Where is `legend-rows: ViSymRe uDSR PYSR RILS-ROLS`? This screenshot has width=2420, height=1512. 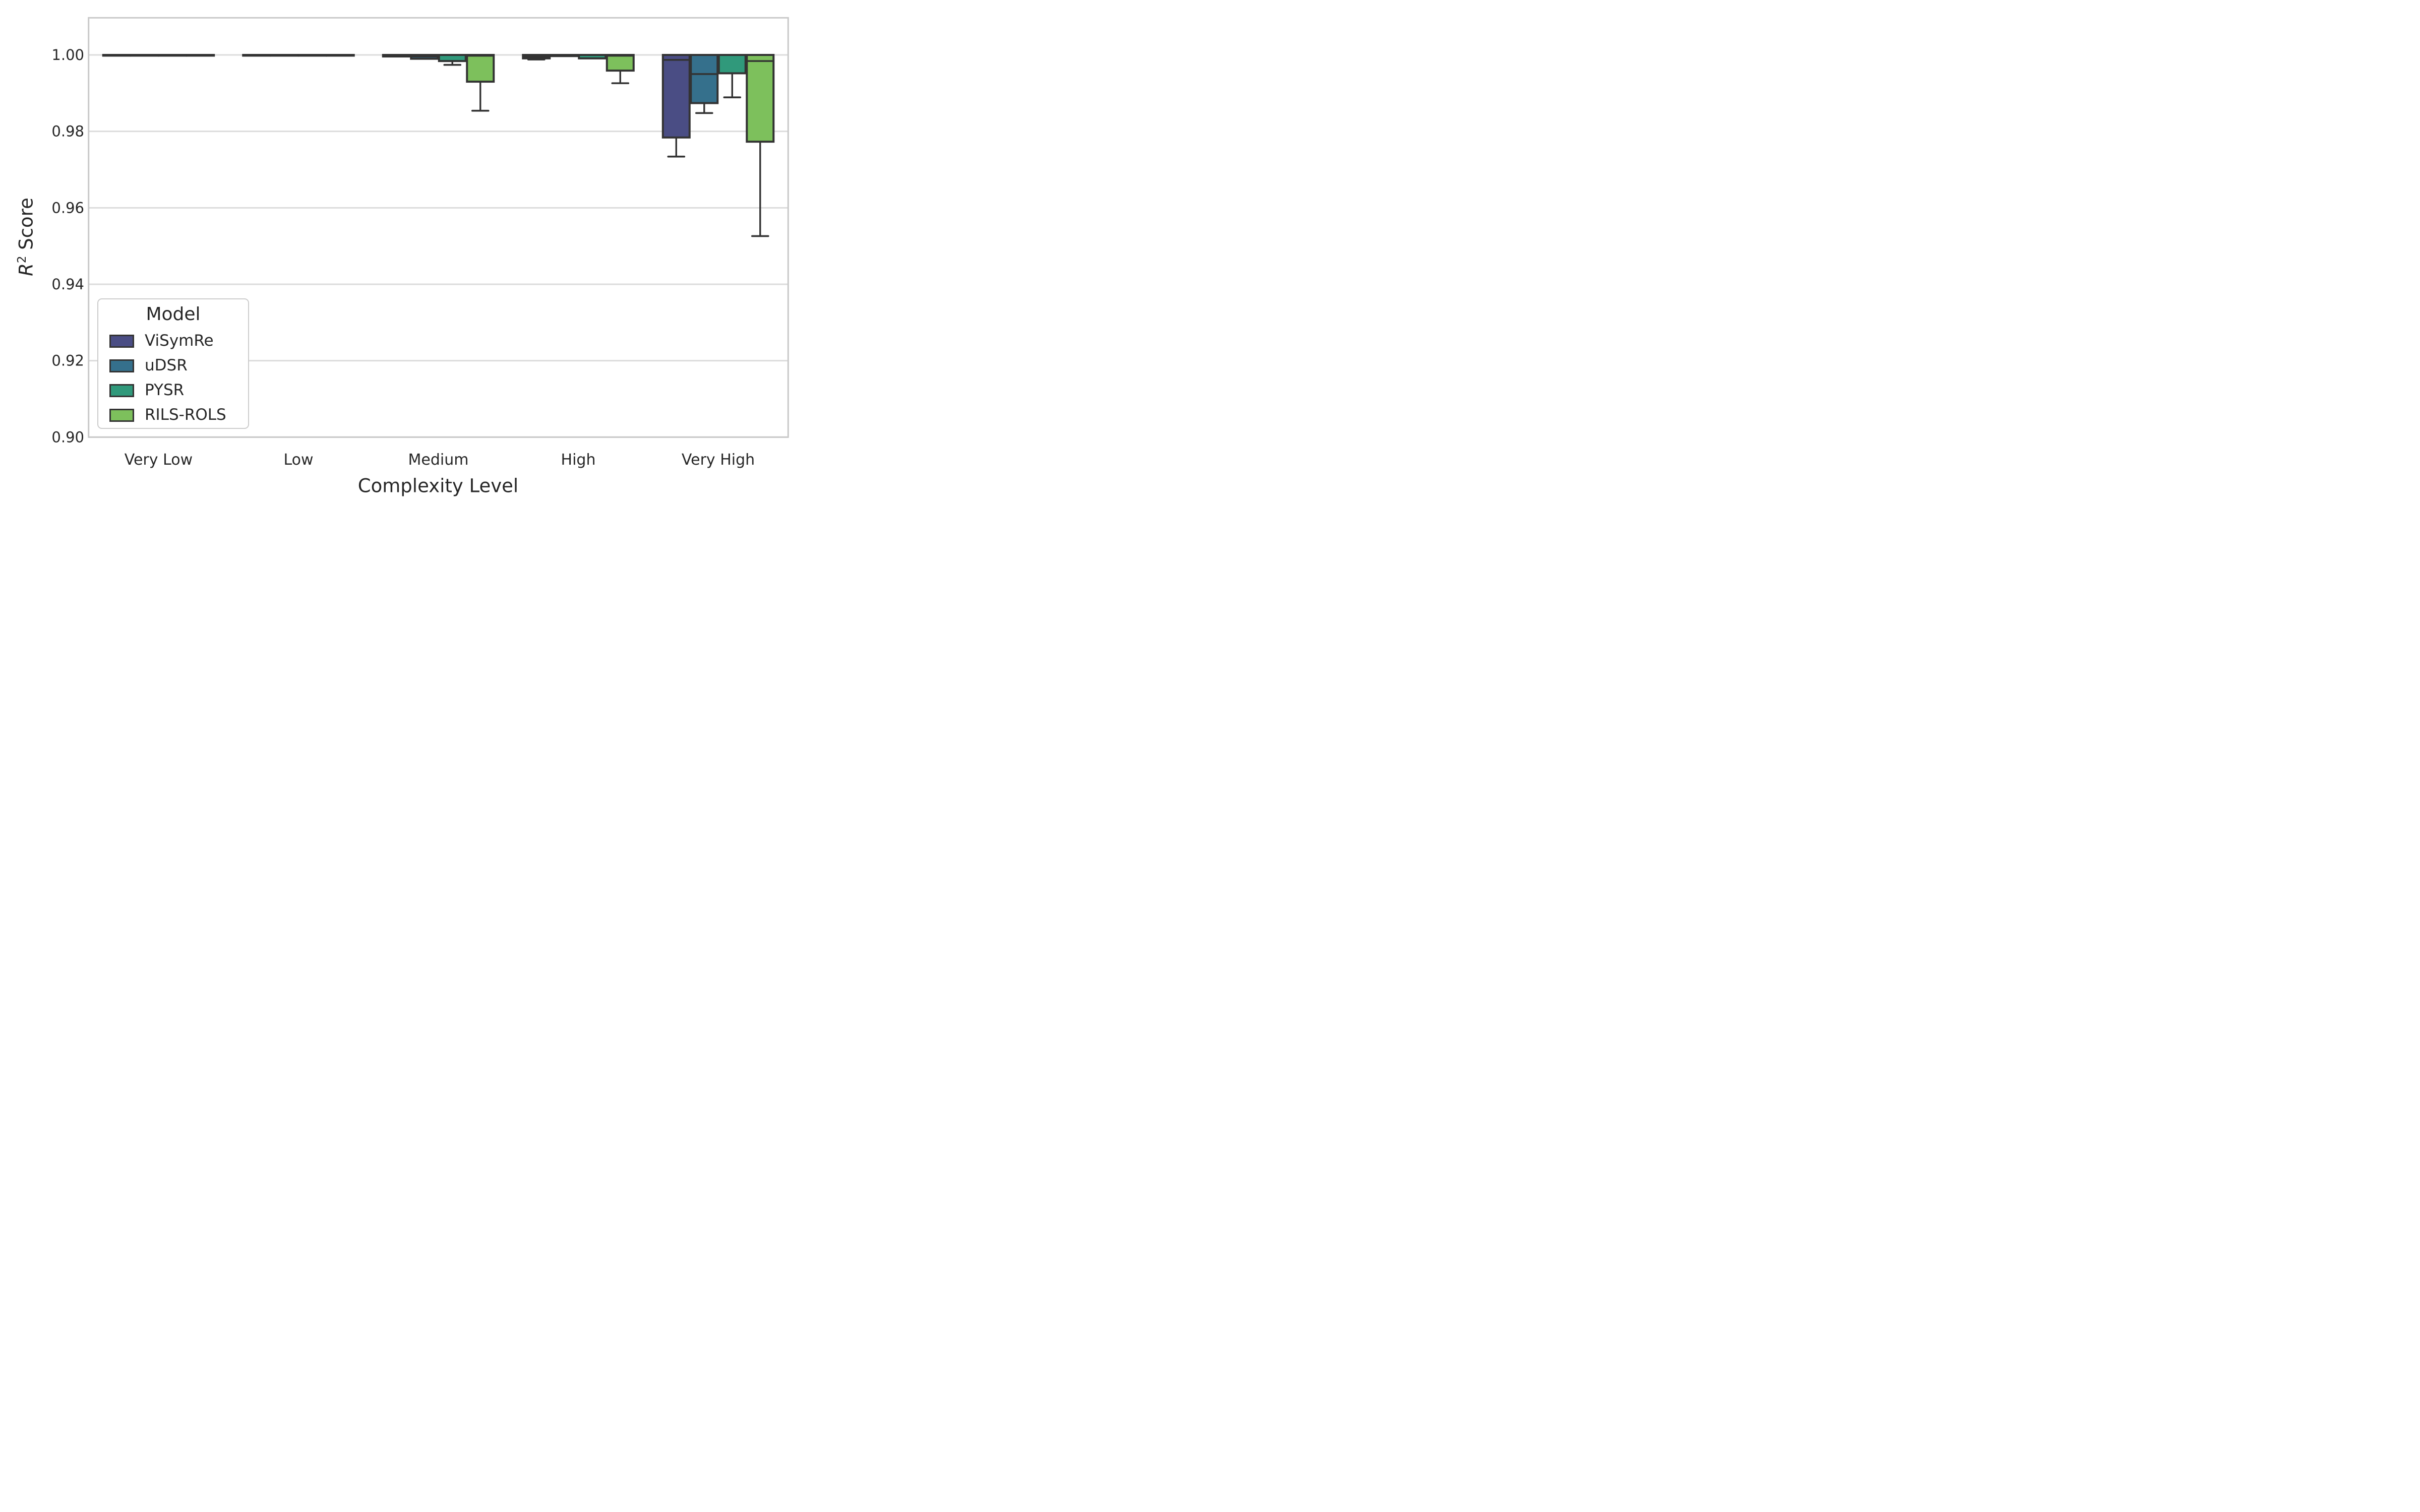 legend-rows: ViSymRe uDSR PYSR RILS-ROLS is located at coordinates (173, 378).